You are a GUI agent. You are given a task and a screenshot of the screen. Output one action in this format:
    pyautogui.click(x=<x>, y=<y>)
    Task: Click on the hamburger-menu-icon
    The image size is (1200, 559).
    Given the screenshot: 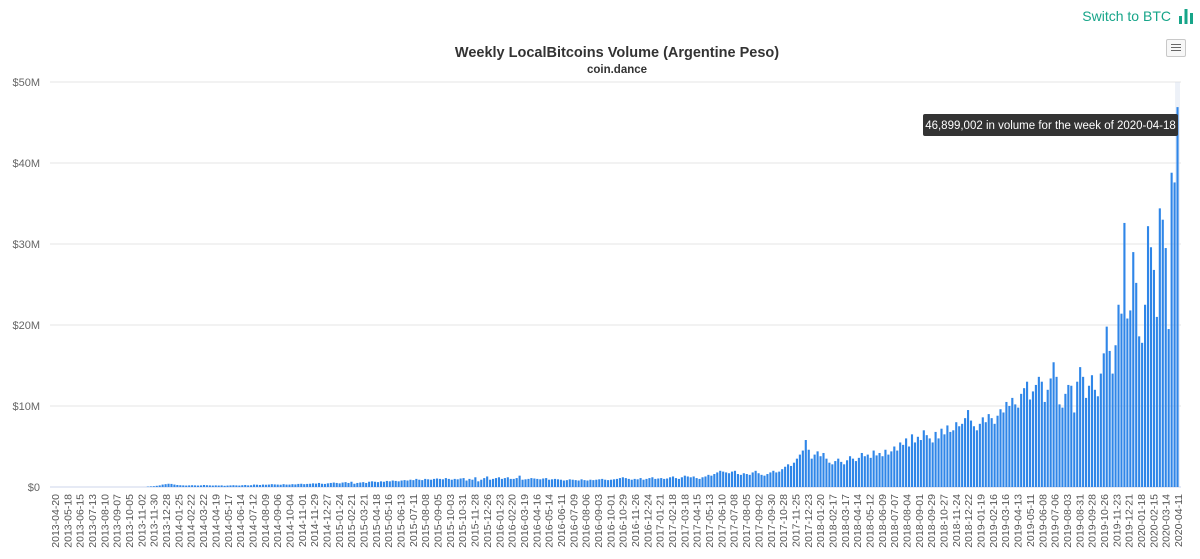 What is the action you would take?
    pyautogui.click(x=1176, y=48)
    